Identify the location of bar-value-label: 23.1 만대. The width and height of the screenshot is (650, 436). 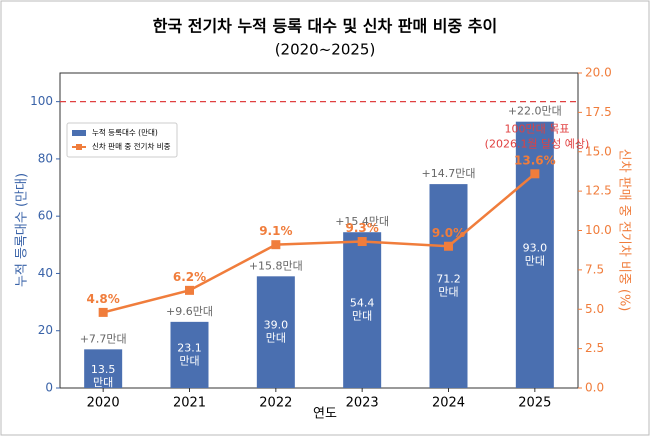
(189, 354).